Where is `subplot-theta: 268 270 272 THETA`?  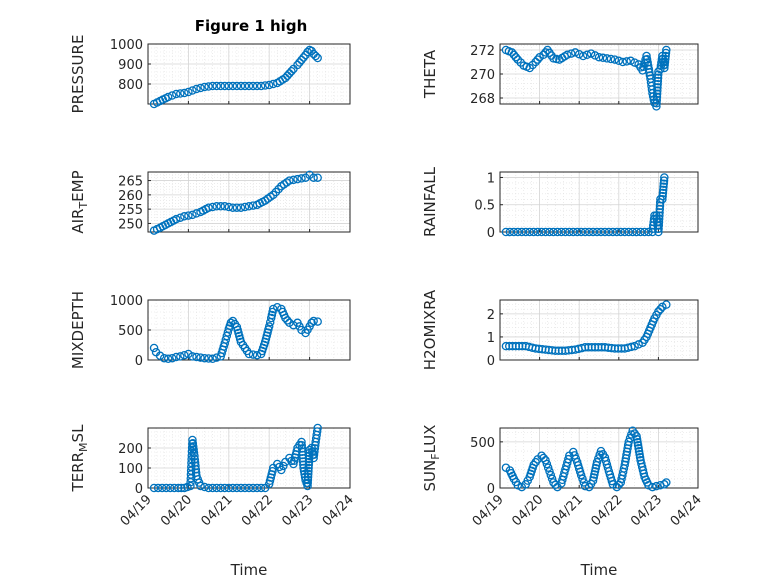
subplot-theta: 268 270 272 THETA is located at coordinates (560, 77).